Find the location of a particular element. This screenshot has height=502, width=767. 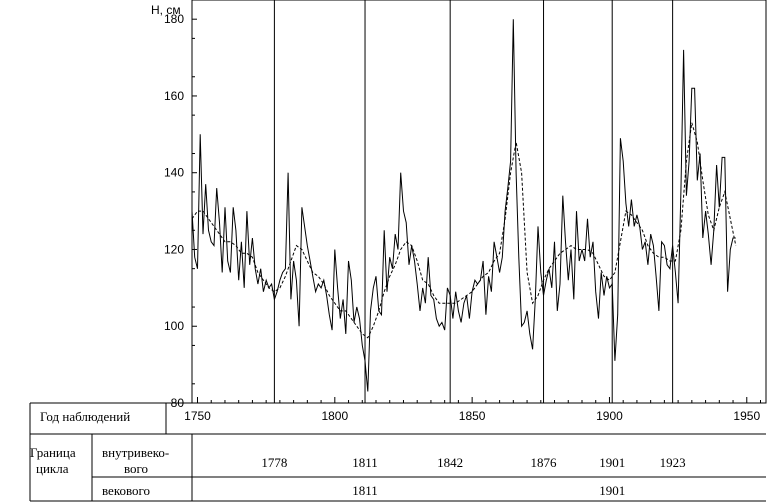

cycle-label-line1: Граница is located at coordinates (53, 452).